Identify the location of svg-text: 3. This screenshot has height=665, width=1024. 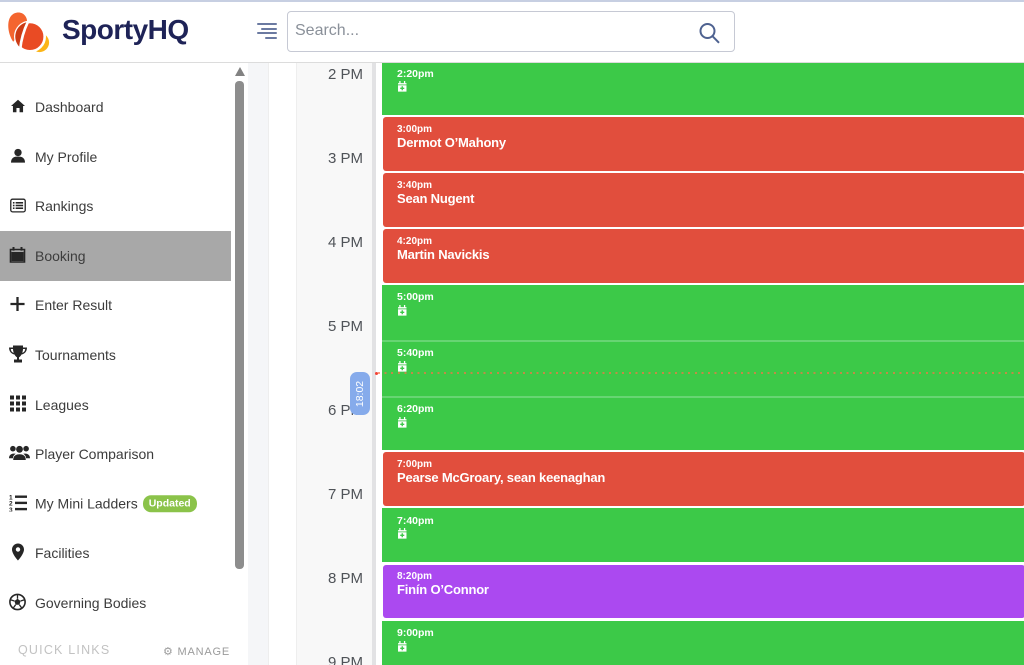
(11, 509).